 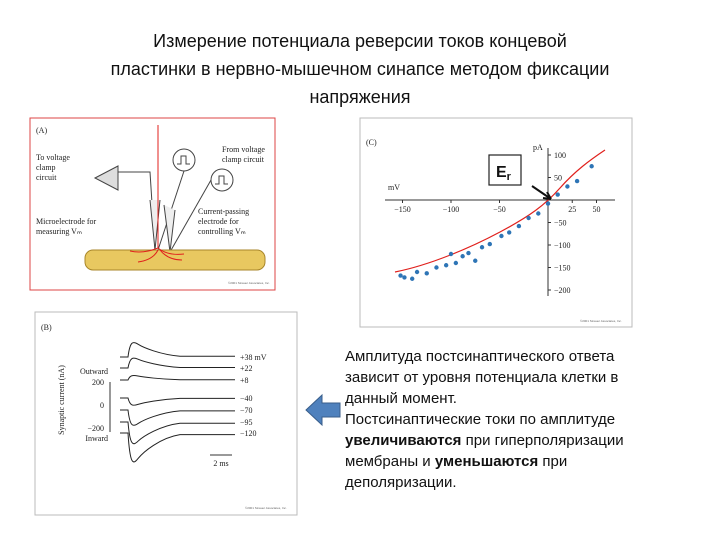 What do you see at coordinates (243, 149) in the screenshot?
I see `label: From voltage` at bounding box center [243, 149].